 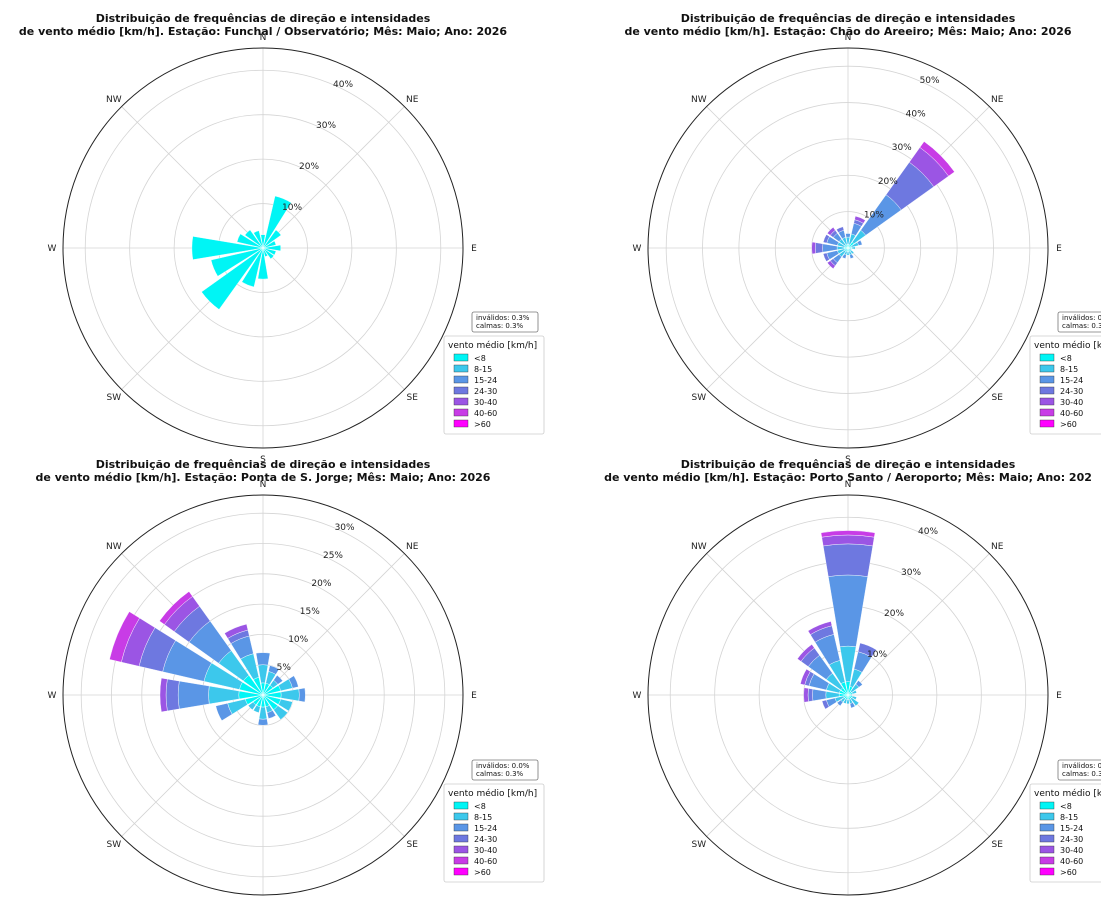 What do you see at coordinates (997, 845) in the screenshot?
I see `direction-label: SE` at bounding box center [997, 845].